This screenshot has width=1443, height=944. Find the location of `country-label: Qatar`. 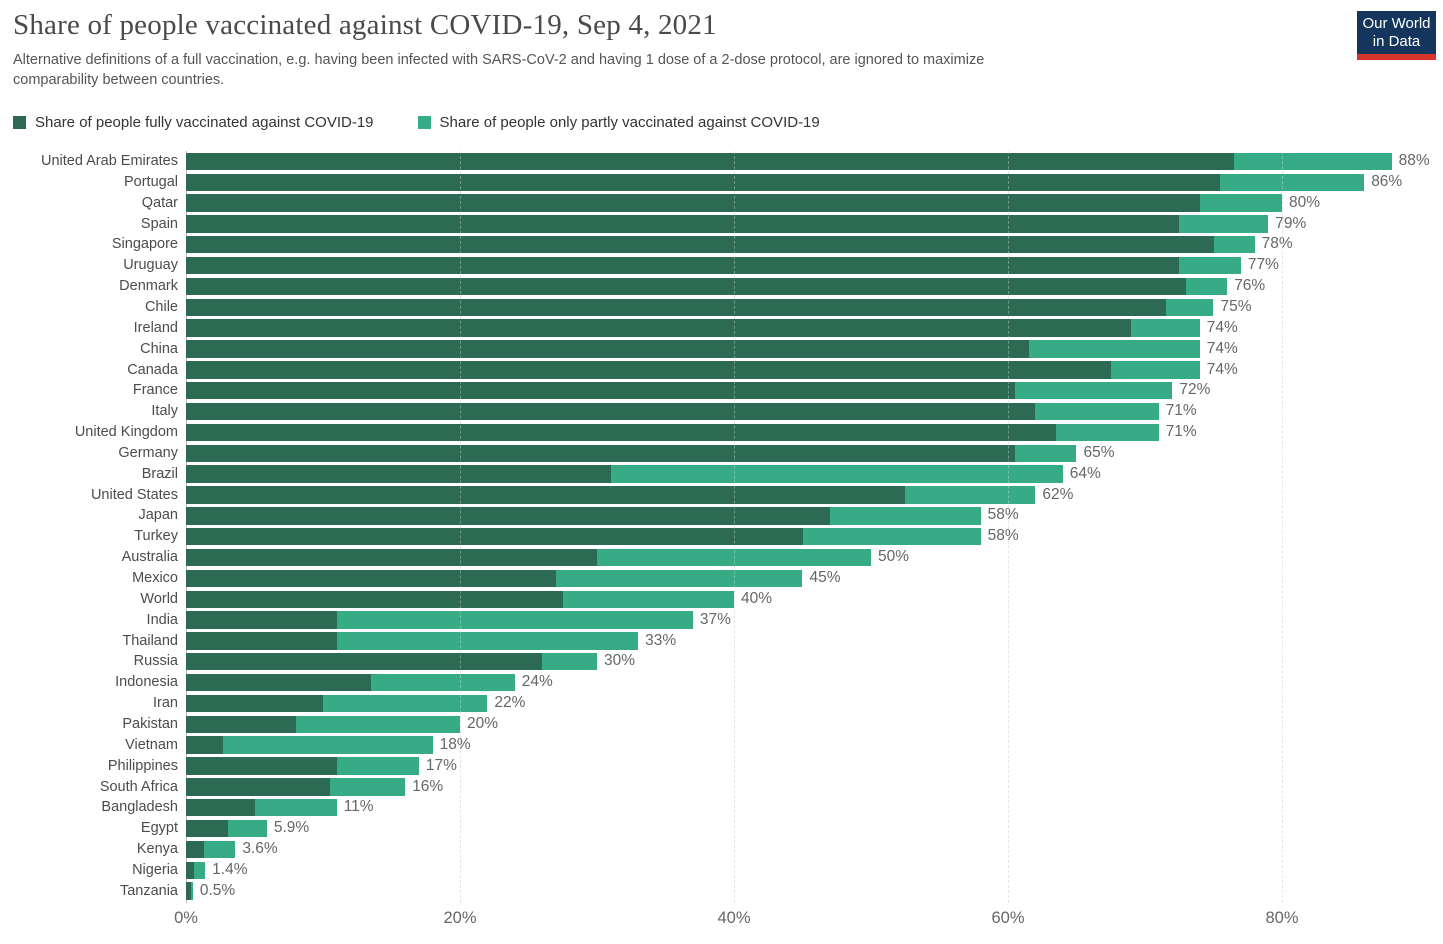

country-label: Qatar is located at coordinates (159, 202).